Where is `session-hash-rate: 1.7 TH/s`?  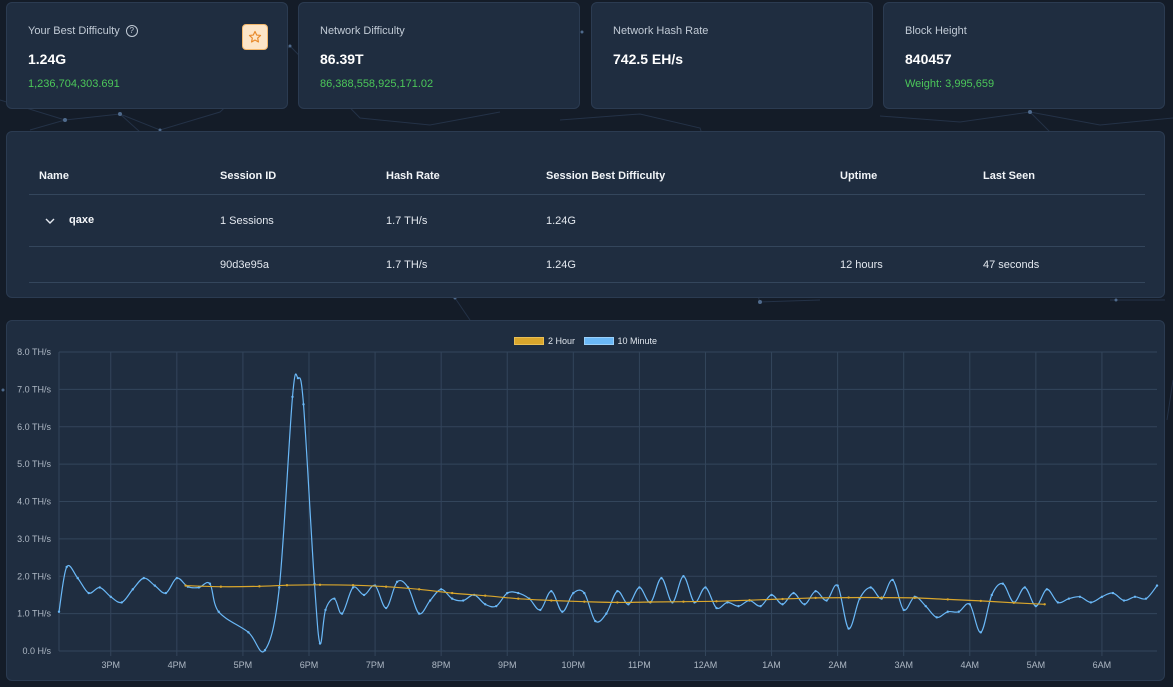 session-hash-rate: 1.7 TH/s is located at coordinates (456, 264).